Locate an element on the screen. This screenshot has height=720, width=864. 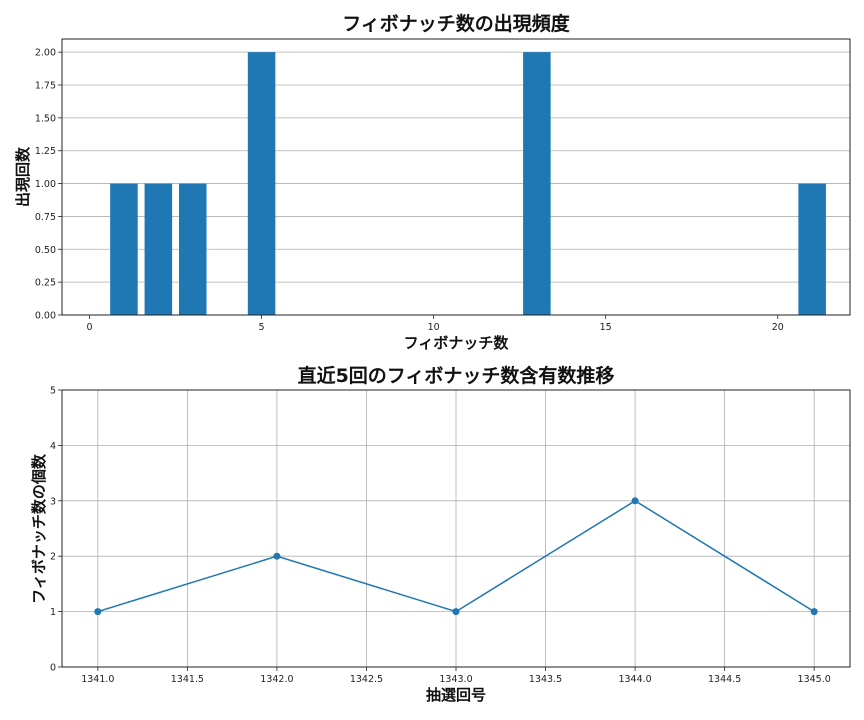
chart2-line is located at coordinates (456, 556).